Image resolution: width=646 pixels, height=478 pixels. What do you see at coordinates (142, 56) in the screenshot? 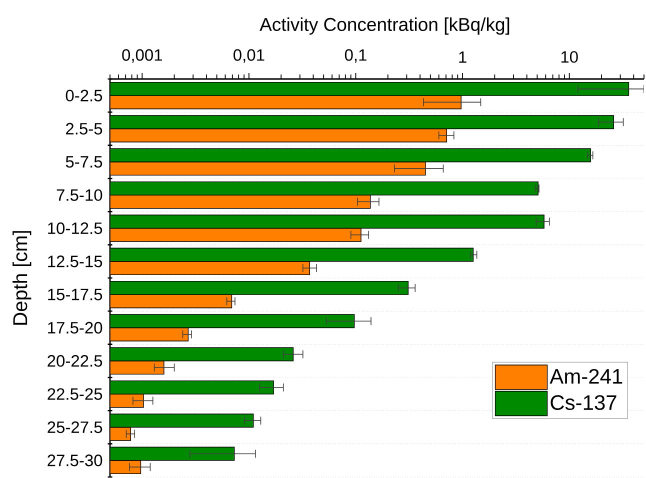
I see `x-tick-label: 0,001` at bounding box center [142, 56].